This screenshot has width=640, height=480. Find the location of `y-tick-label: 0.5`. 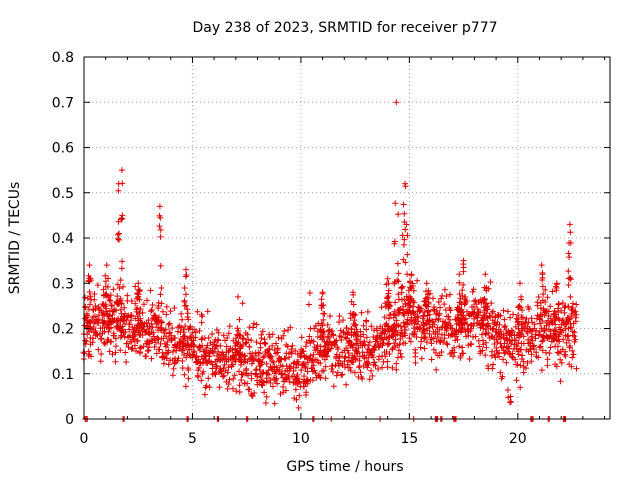

y-tick-label: 0.5 is located at coordinates (63, 194).